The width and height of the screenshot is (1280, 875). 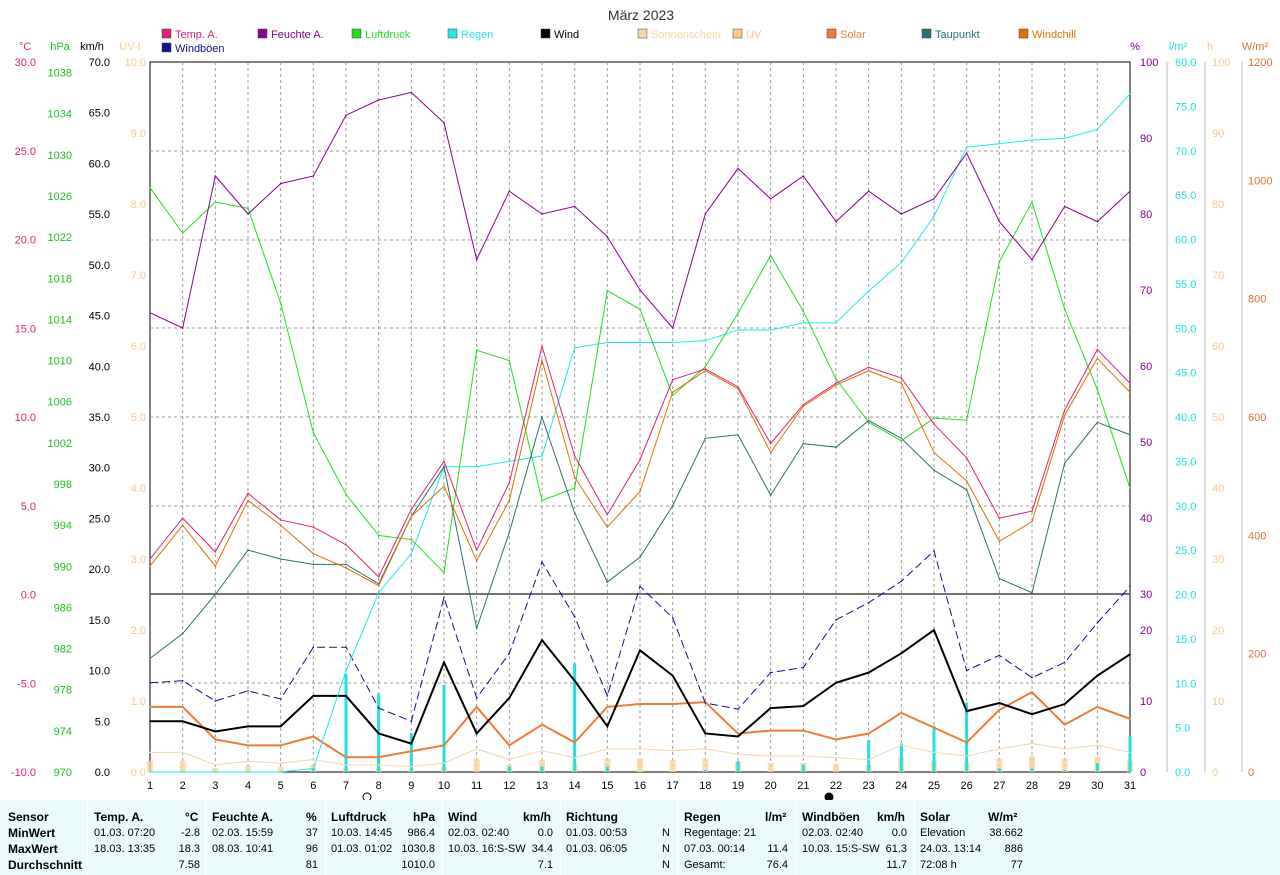 I want to click on x-tick-label: 13, so click(x=542, y=786).